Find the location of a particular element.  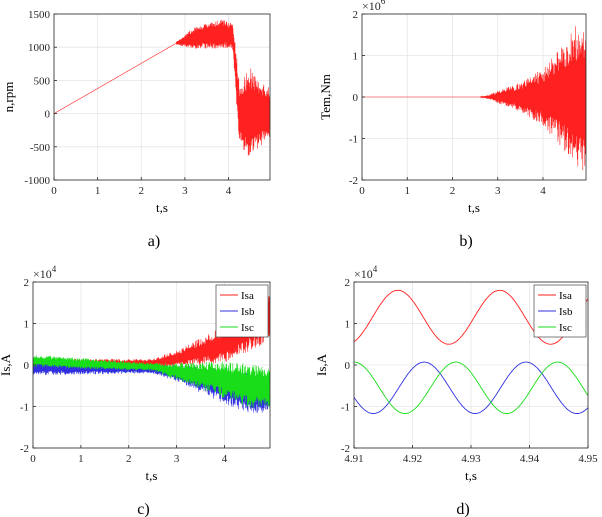

panel-b-exponent-base: ×10 is located at coordinates (371, 6).